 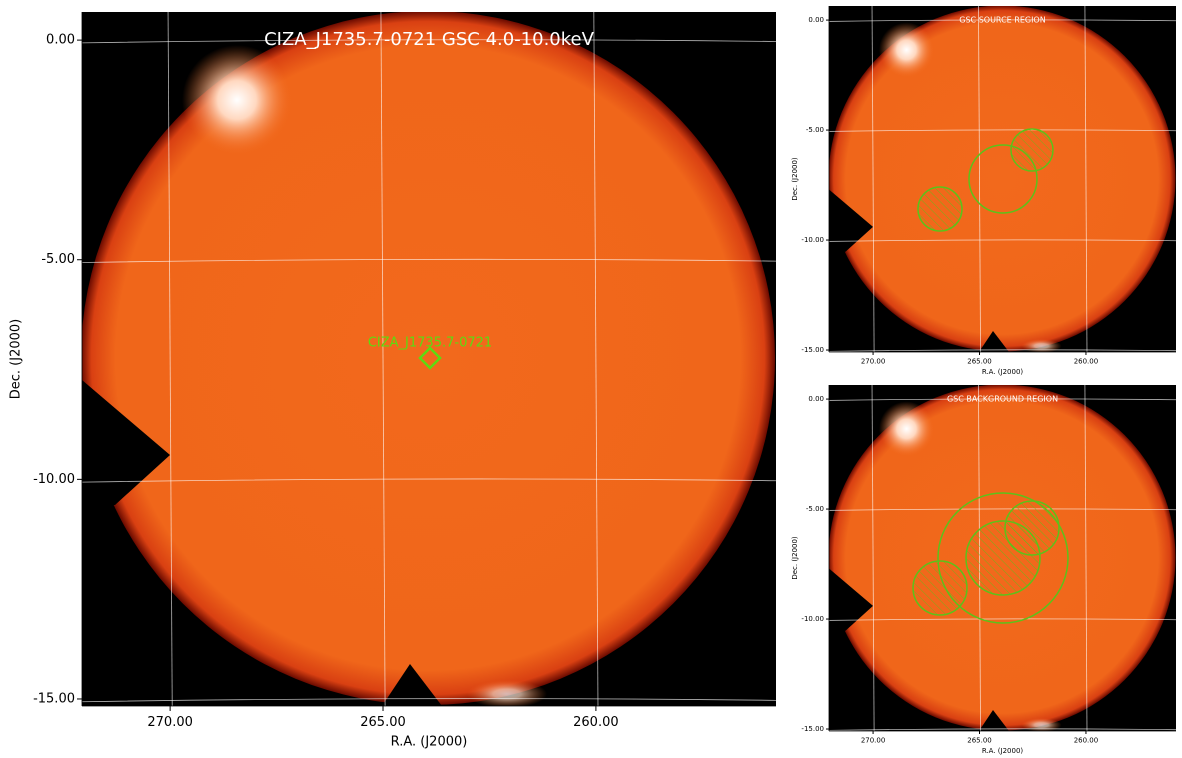 I want to click on sky-image, so click(x=1002, y=179).